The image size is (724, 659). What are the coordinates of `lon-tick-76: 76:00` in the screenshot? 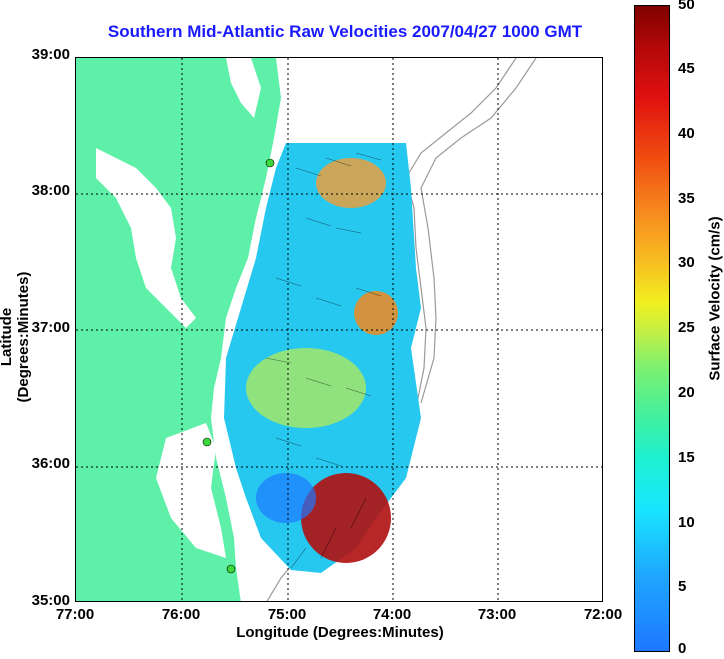 It's located at (181, 614).